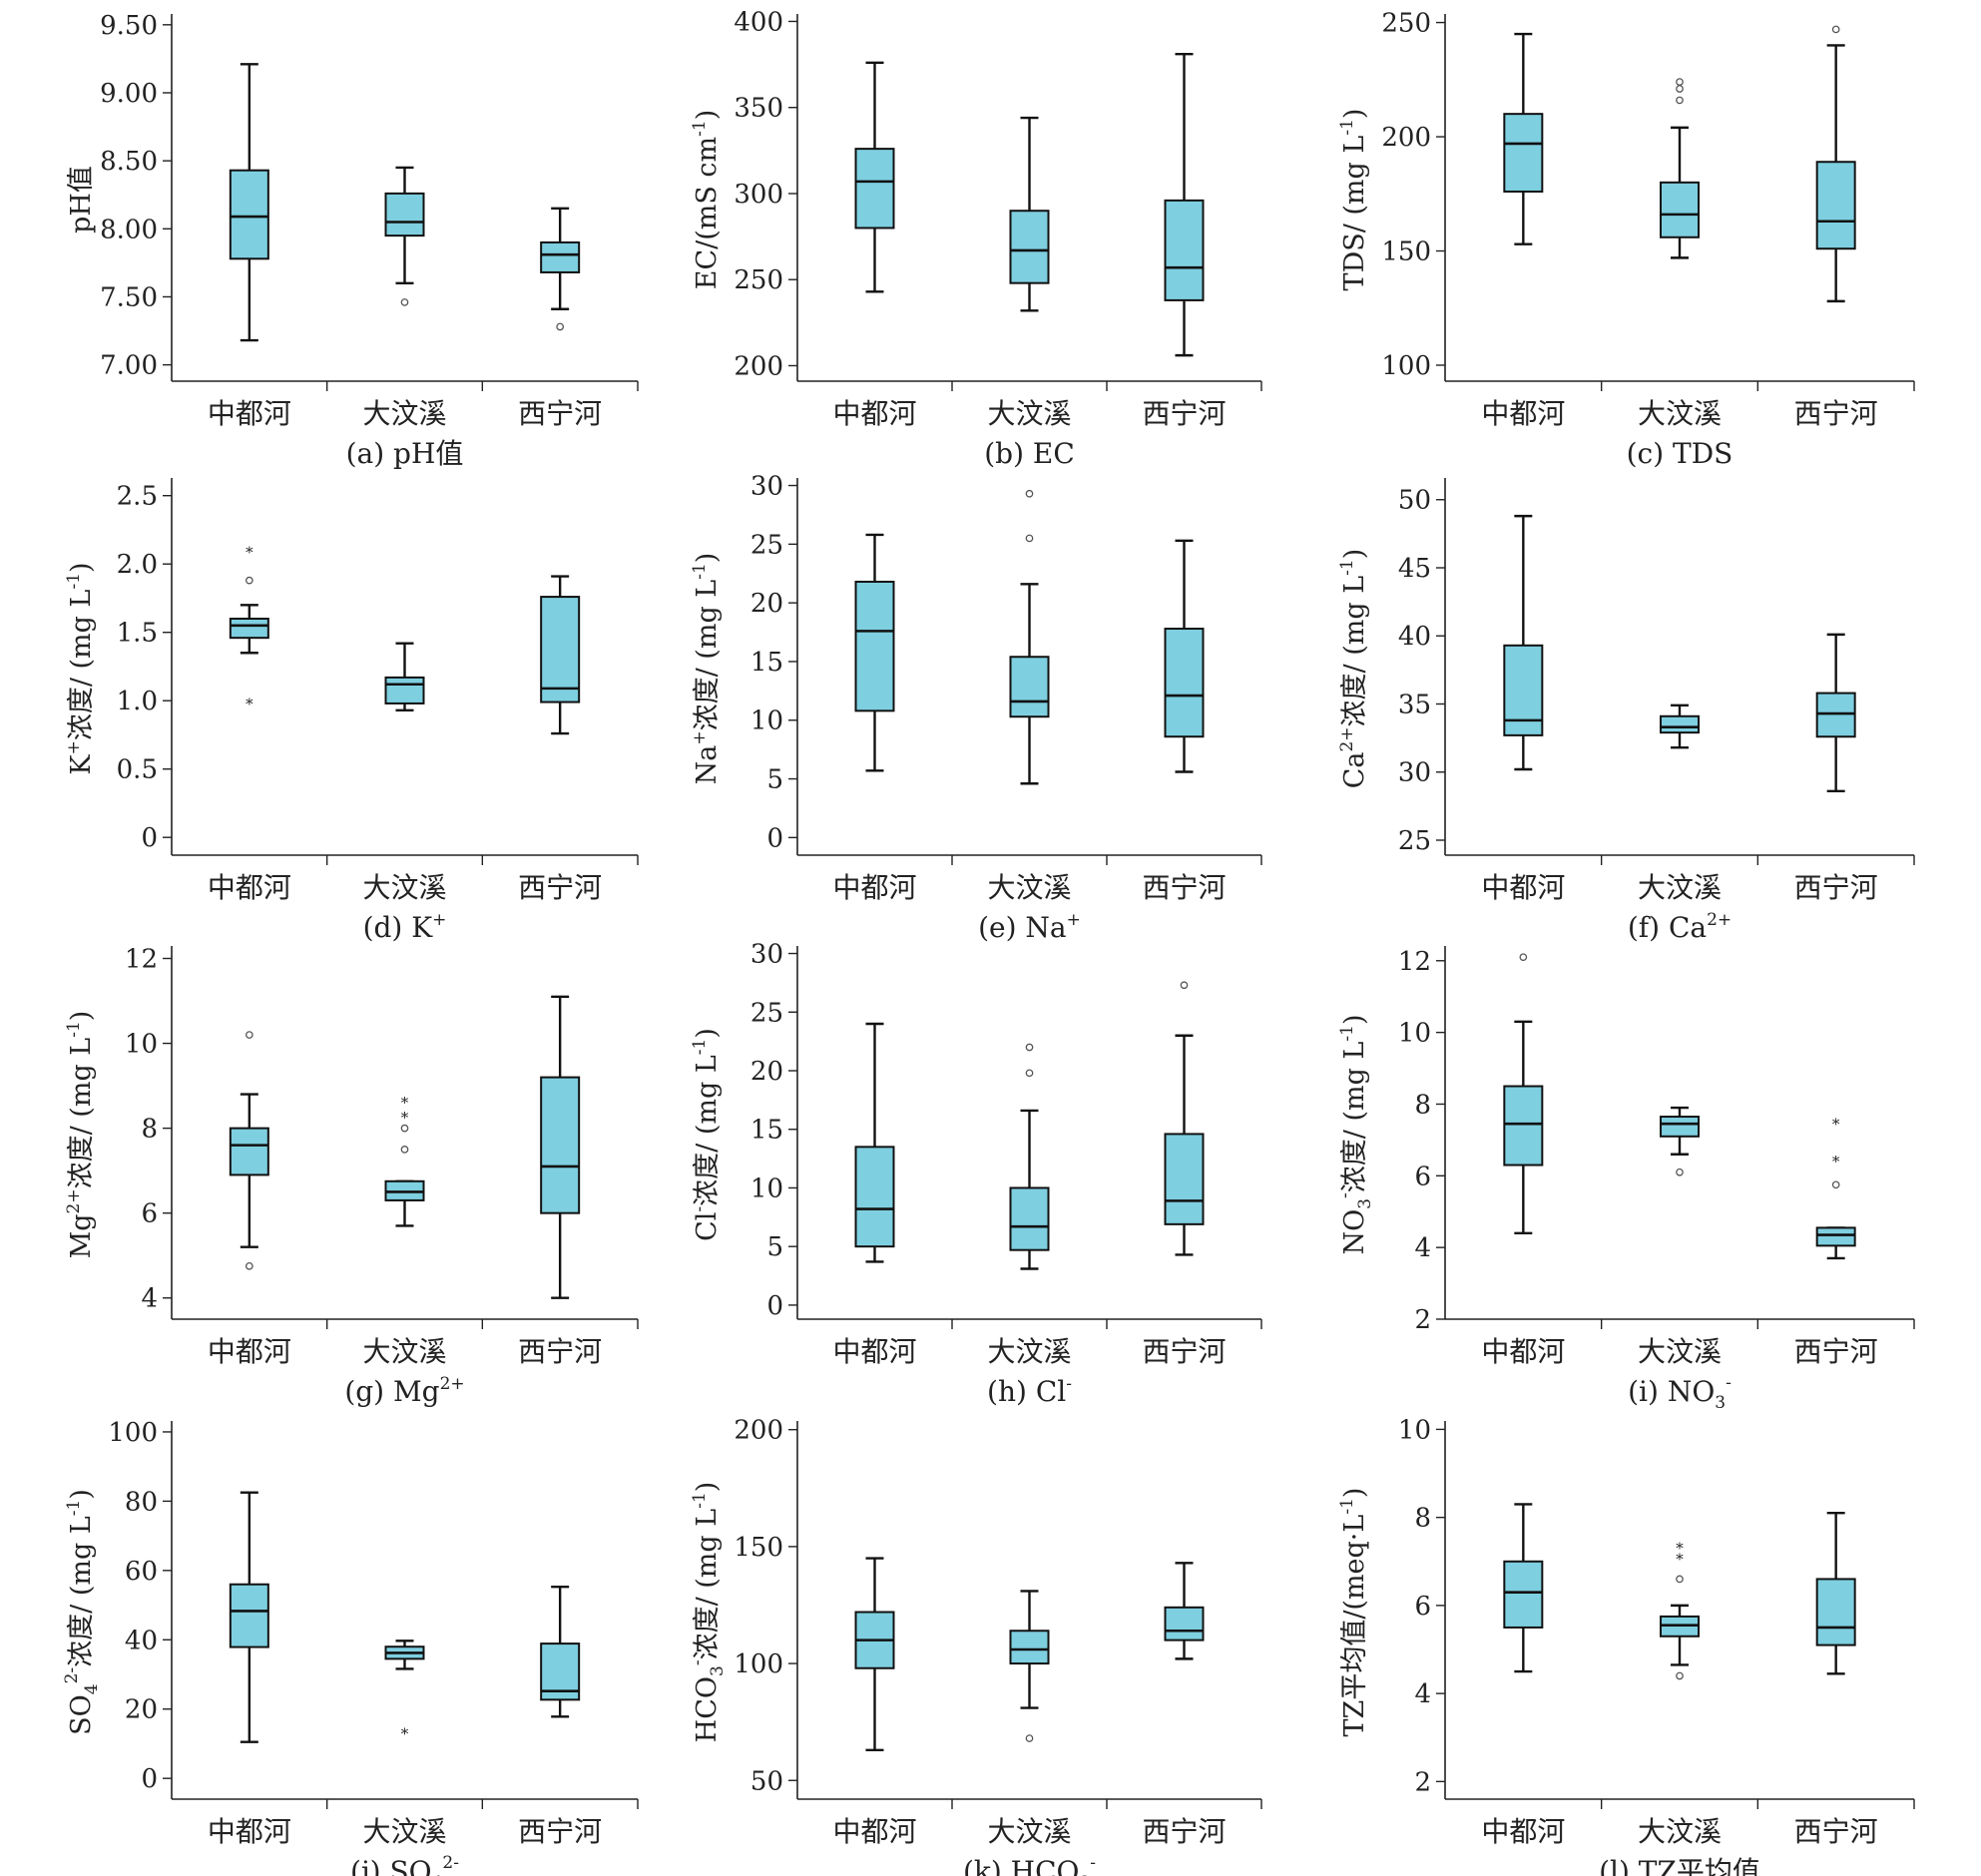 This screenshot has height=1876, width=1981. What do you see at coordinates (766, 545) in the screenshot?
I see `y-tick-label: 25` at bounding box center [766, 545].